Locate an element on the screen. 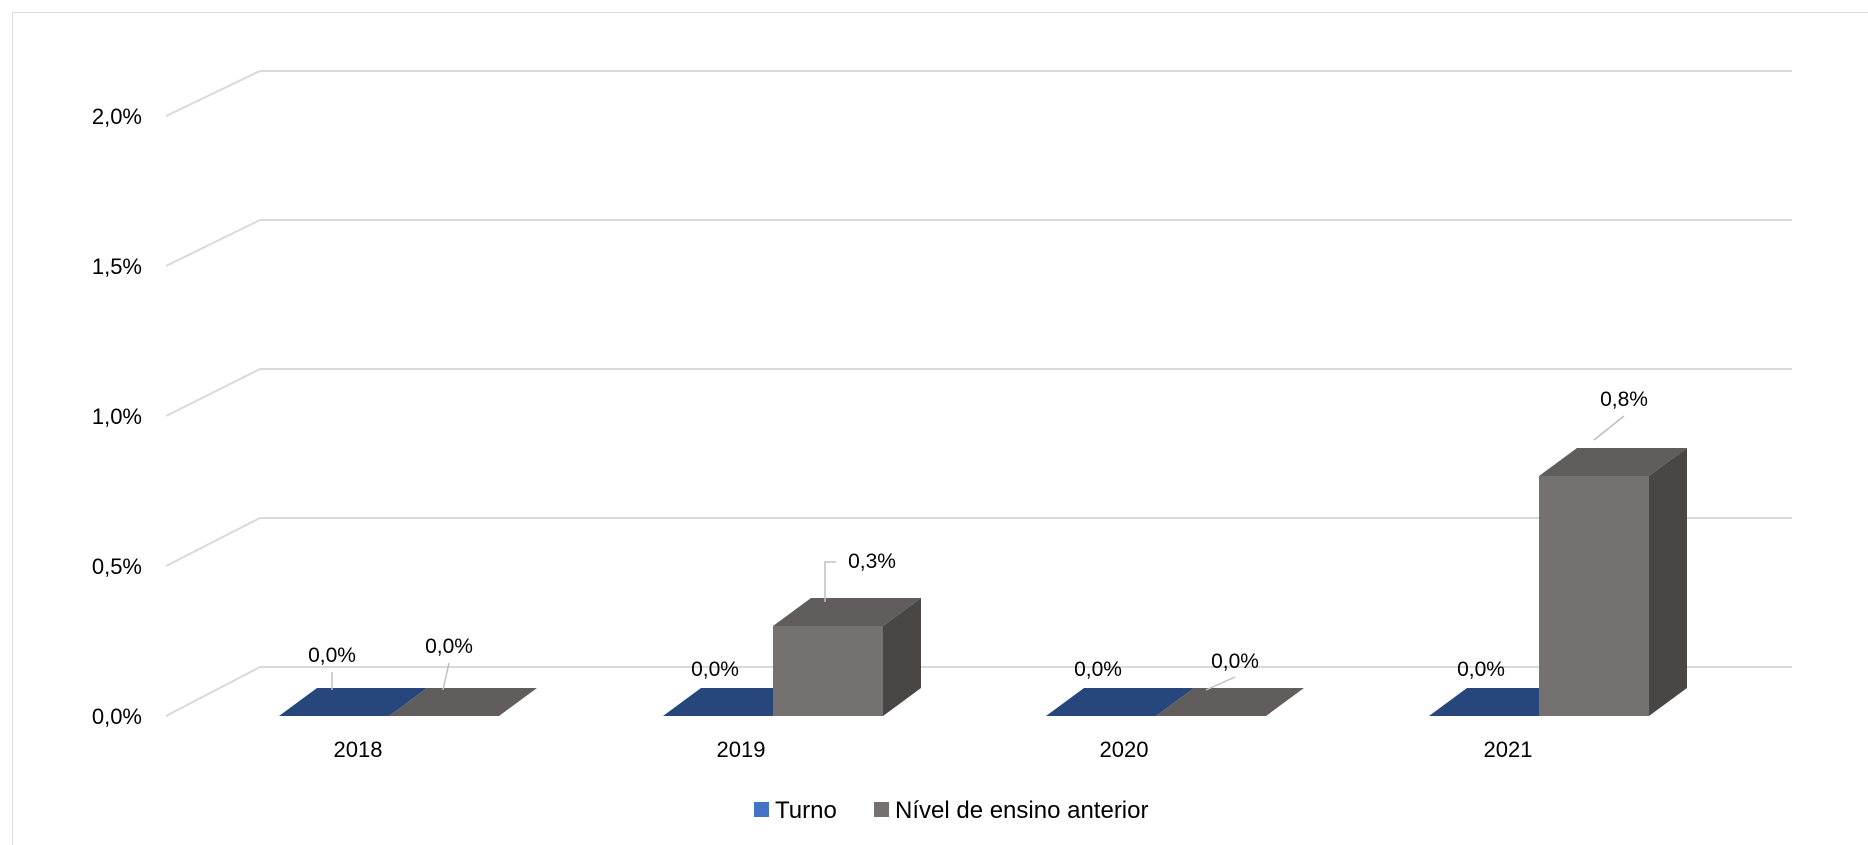 This screenshot has height=845, width=1868. bar-n-vel-de-ensino-anterior-2020 is located at coordinates (1230, 702).